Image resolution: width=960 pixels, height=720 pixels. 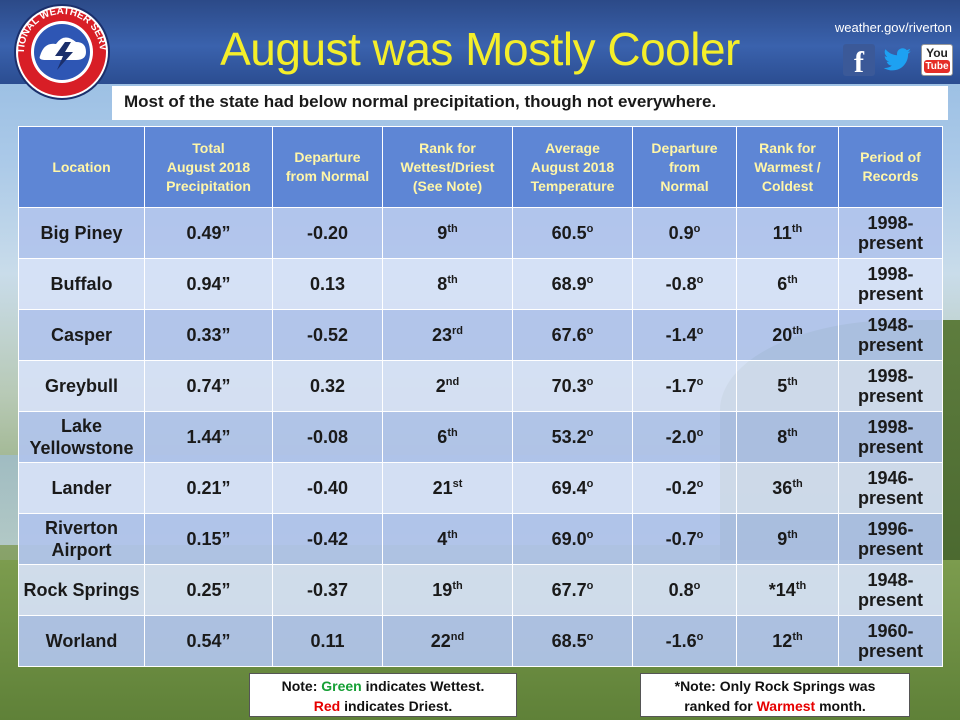 I want to click on temp-departure-cell: -1.4o, so click(x=684, y=335).